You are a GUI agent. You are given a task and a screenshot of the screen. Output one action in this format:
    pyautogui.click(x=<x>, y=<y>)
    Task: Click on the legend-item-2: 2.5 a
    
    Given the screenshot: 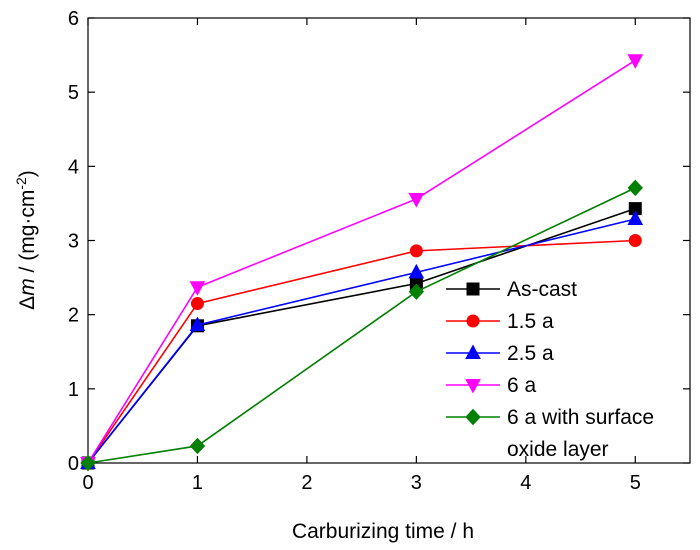 What is the action you would take?
    pyautogui.click(x=500, y=353)
    